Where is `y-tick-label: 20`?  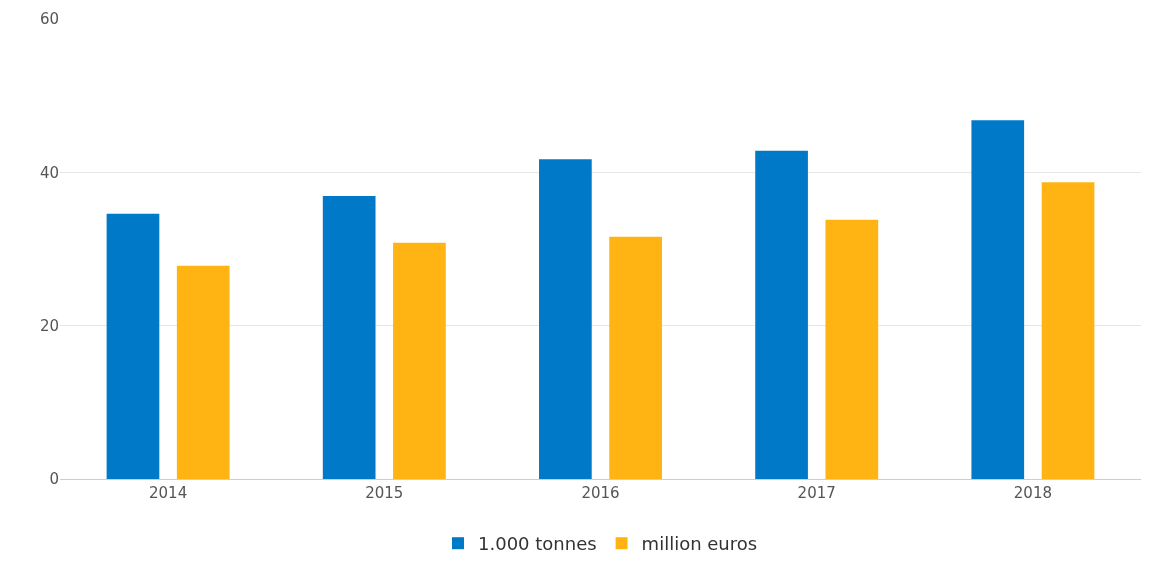
y-tick-label: 20 is located at coordinates (49, 325).